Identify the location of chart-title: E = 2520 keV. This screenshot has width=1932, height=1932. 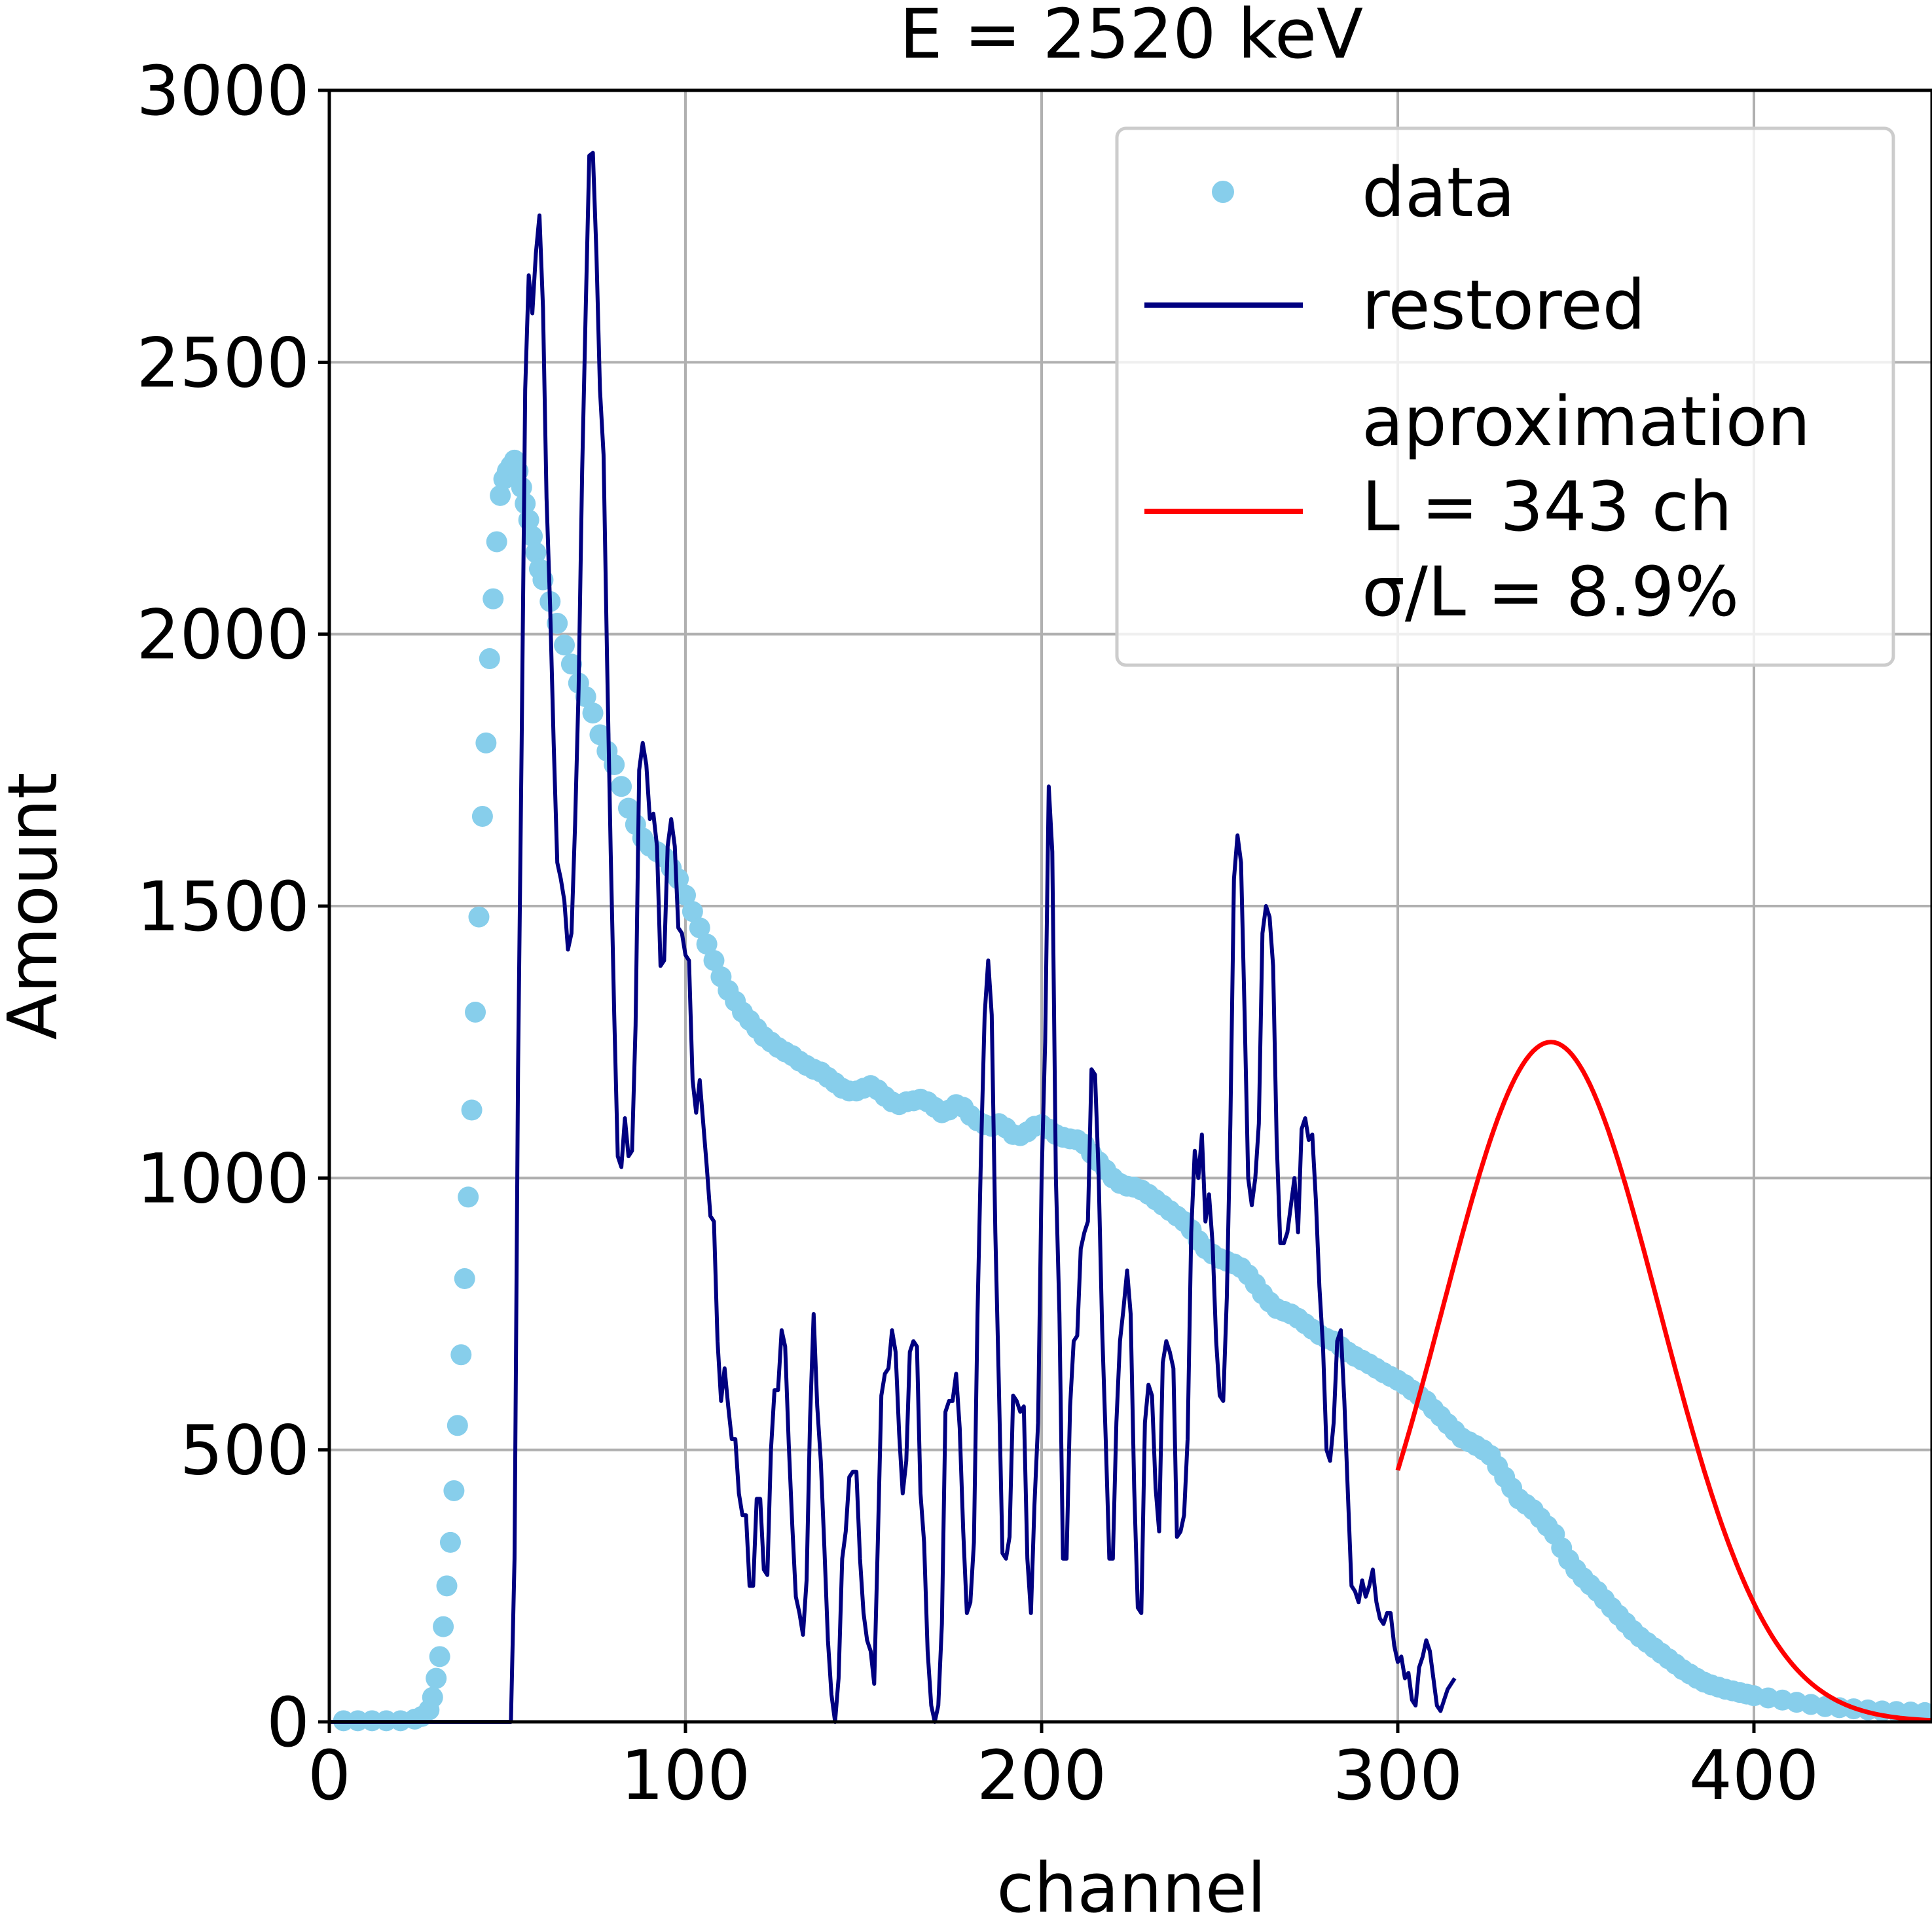
(1131, 37).